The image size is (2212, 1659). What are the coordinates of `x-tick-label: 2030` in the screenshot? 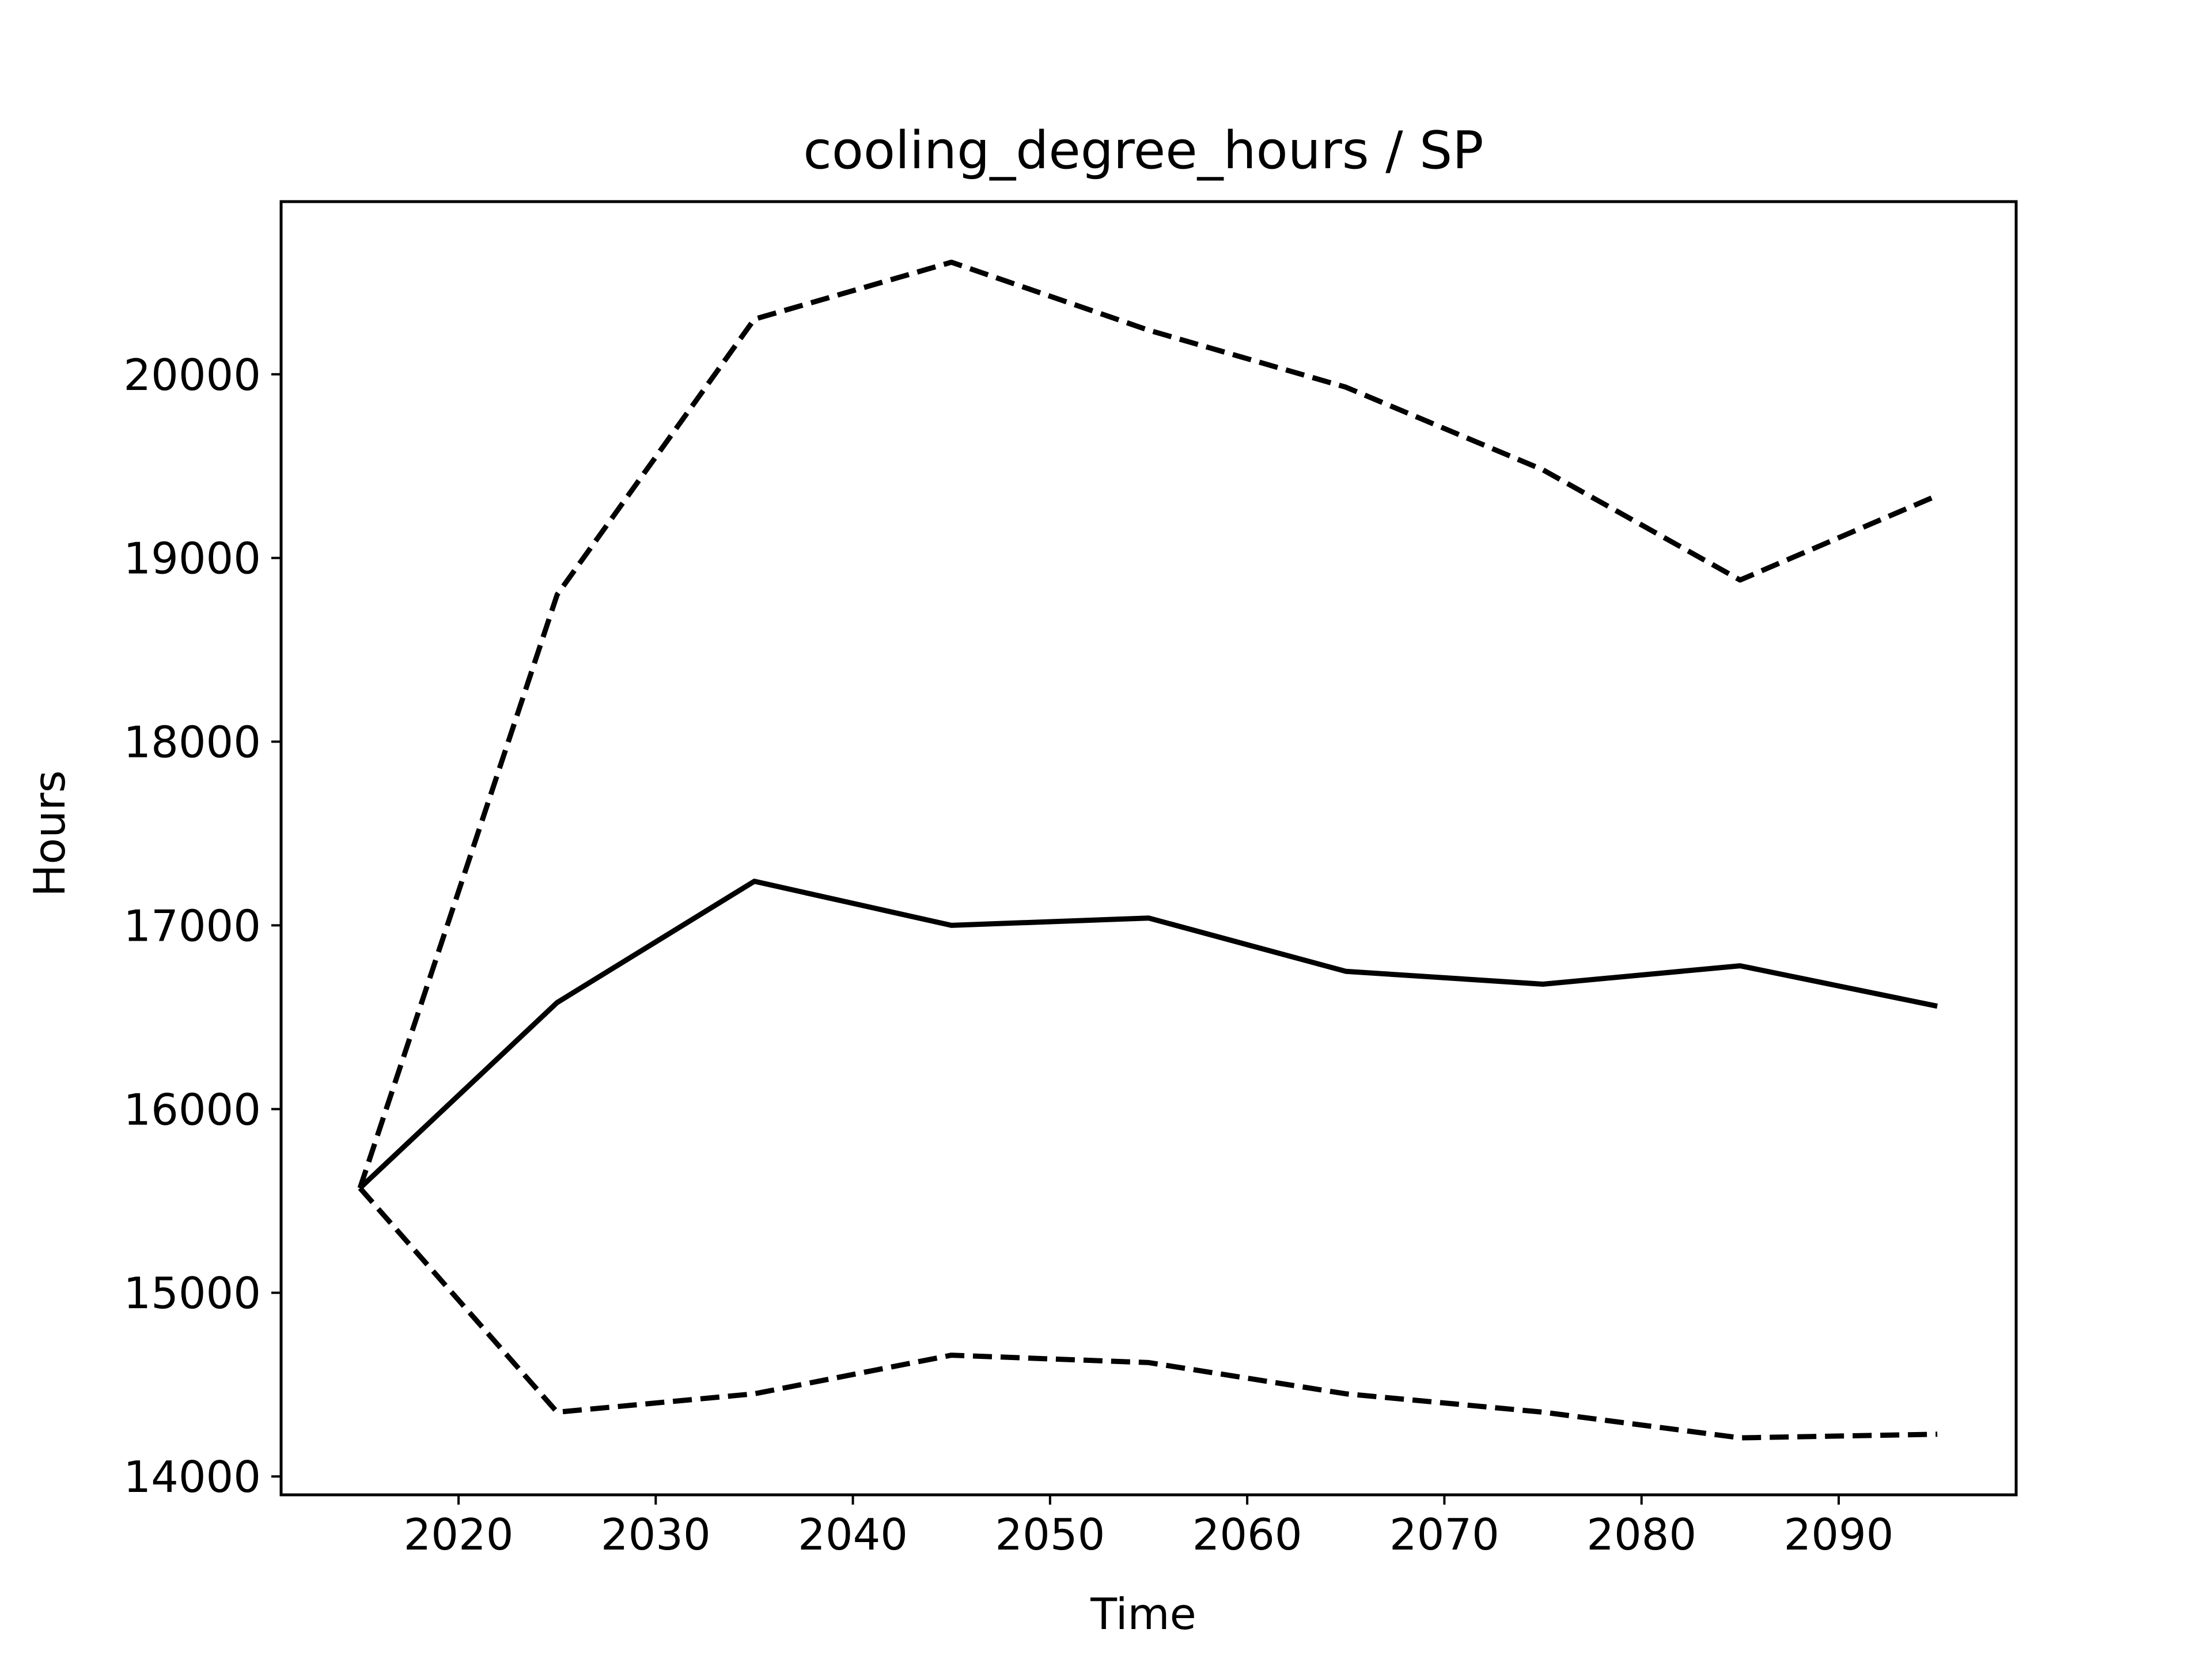 It's located at (656, 1534).